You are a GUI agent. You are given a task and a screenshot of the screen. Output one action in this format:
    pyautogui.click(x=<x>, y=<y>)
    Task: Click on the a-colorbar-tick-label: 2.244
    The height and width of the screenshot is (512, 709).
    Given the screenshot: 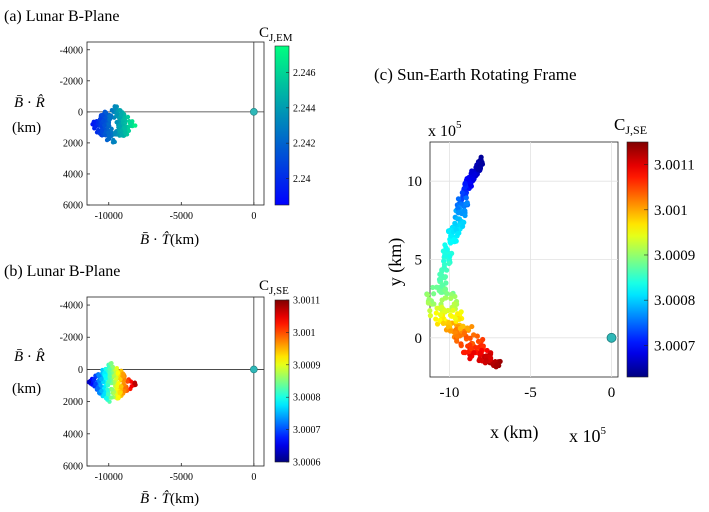 What is the action you would take?
    pyautogui.click(x=304, y=108)
    